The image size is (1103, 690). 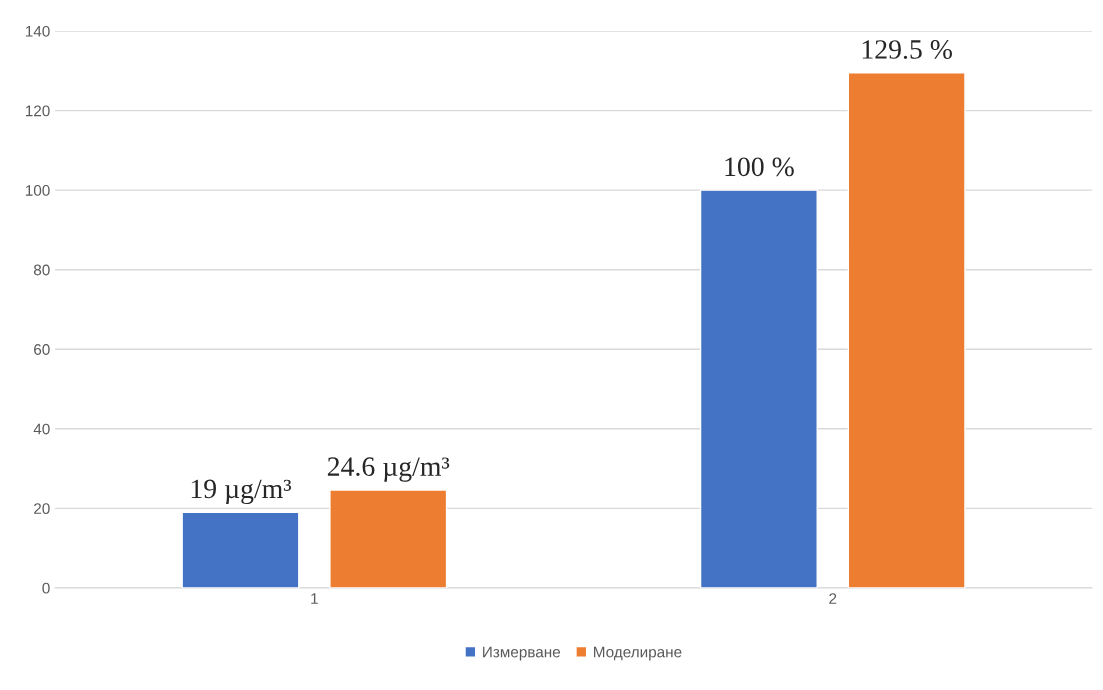 What do you see at coordinates (314, 598) in the screenshot?
I see `x-tick-label: 1` at bounding box center [314, 598].